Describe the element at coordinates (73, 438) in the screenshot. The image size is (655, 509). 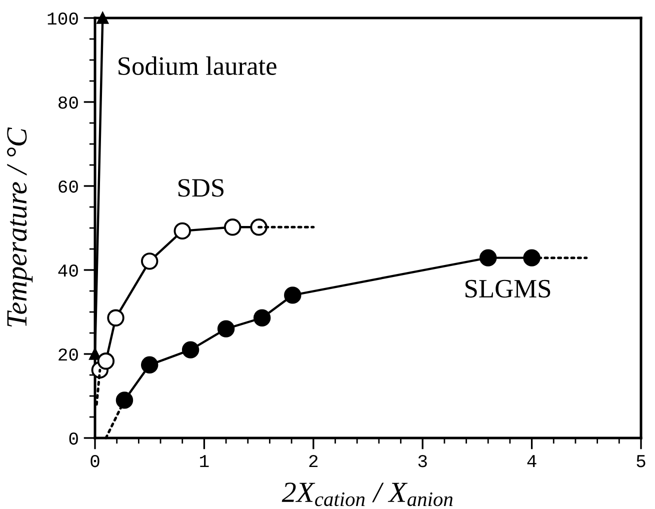
I see `y-tick-label: 0` at that location.